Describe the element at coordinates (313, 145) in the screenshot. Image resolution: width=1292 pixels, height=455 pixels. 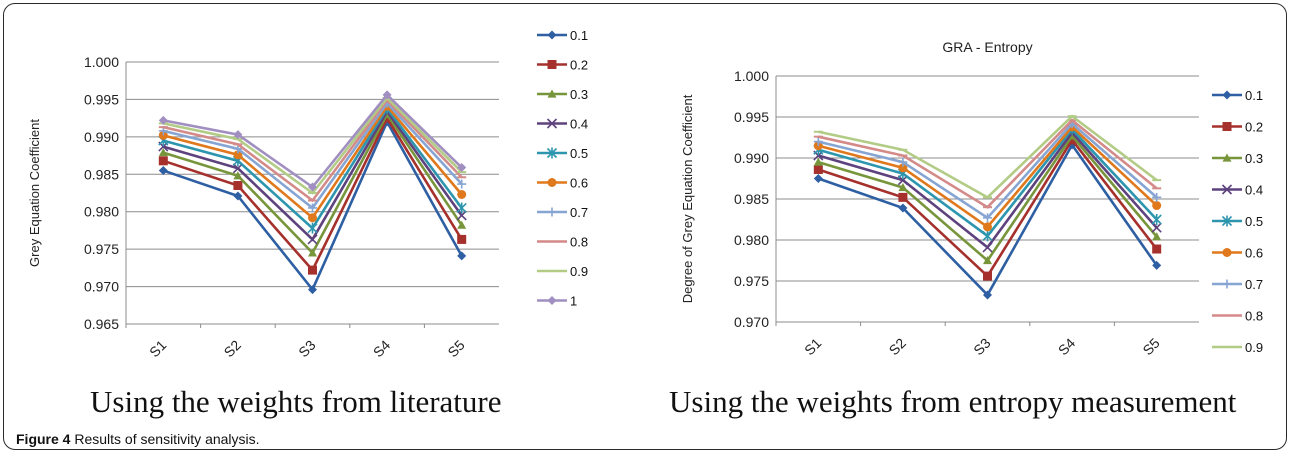
I see `series-line` at that location.